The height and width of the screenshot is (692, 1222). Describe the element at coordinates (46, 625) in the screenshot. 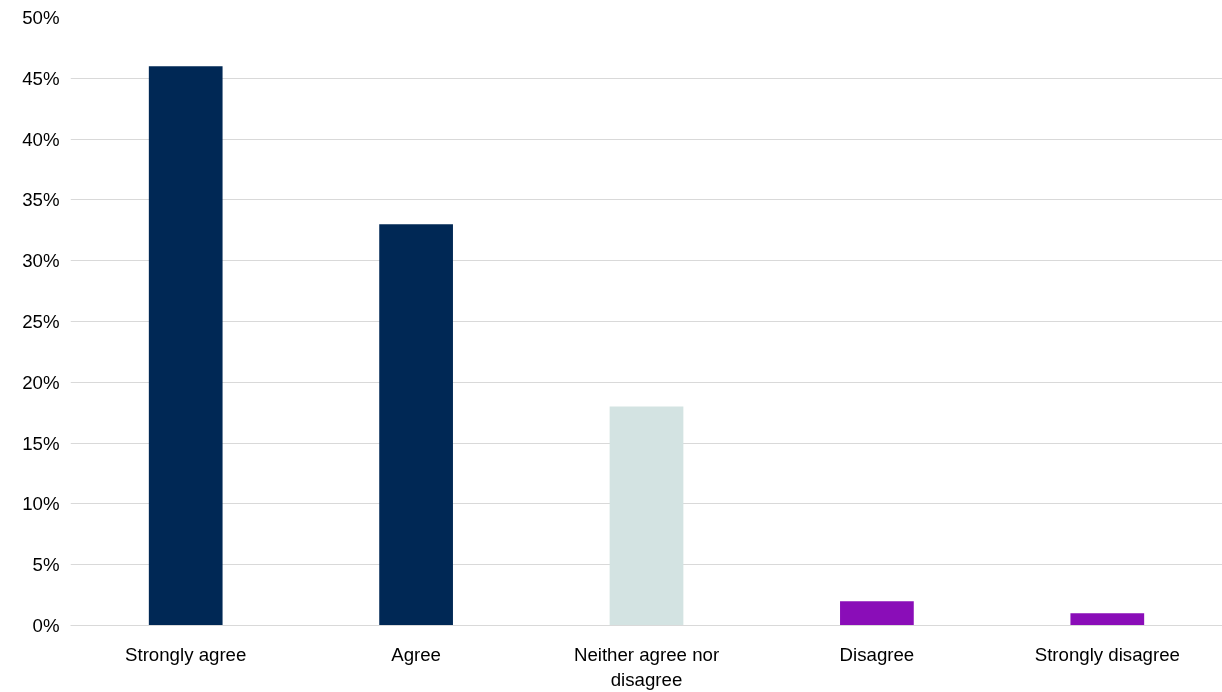

I see `y-tick-label: 0%` at that location.